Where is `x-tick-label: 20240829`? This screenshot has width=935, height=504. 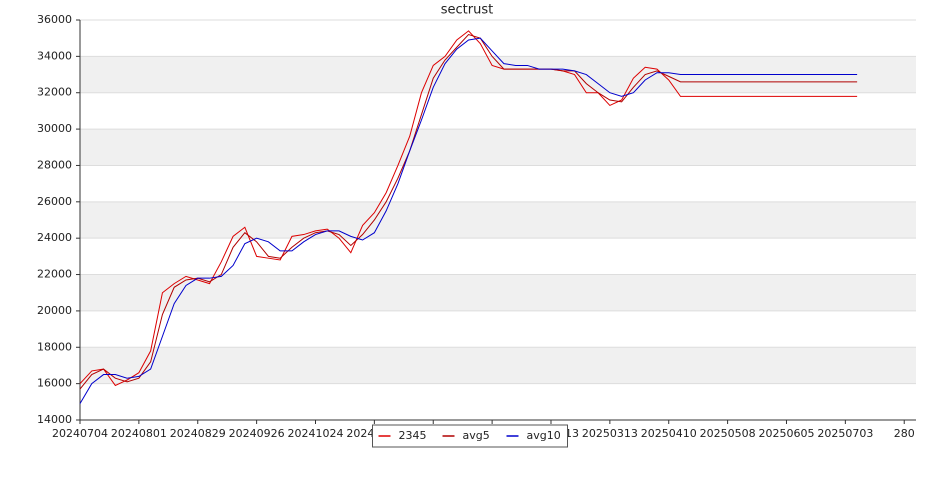
x-tick-label: 20240829 is located at coordinates (198, 433).